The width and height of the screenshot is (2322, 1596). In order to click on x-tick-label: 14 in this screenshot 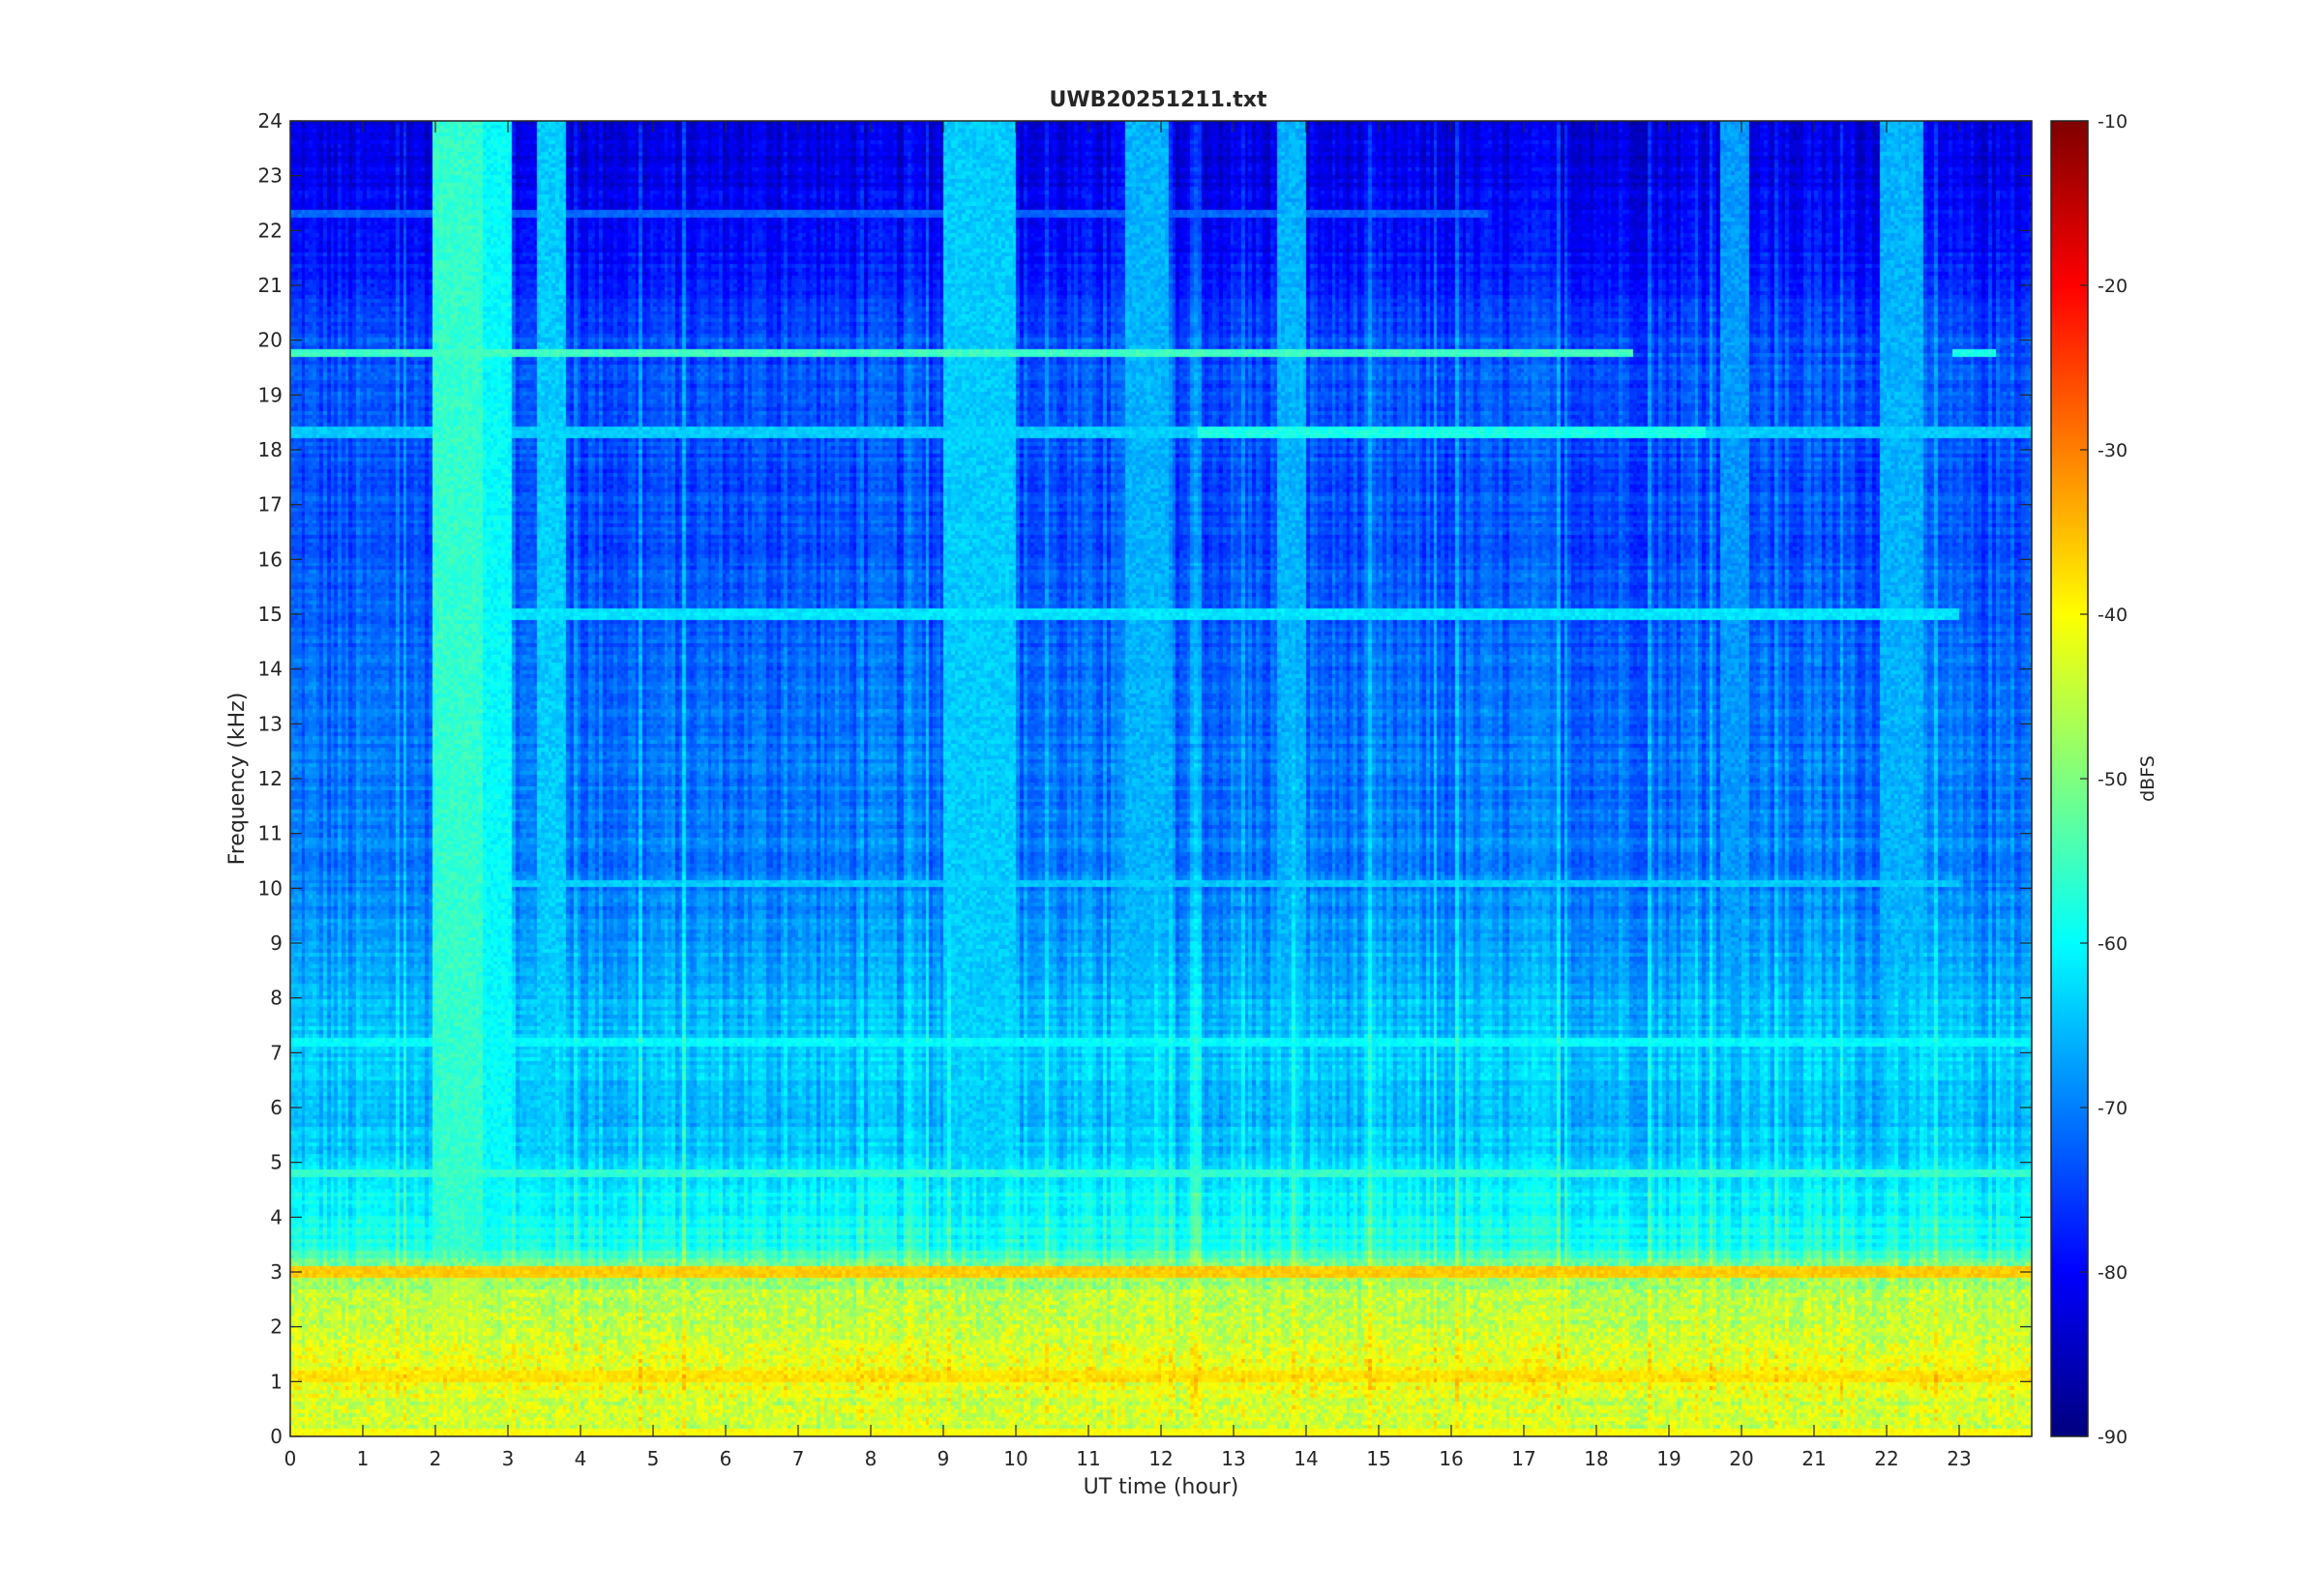, I will do `click(1306, 1458)`.